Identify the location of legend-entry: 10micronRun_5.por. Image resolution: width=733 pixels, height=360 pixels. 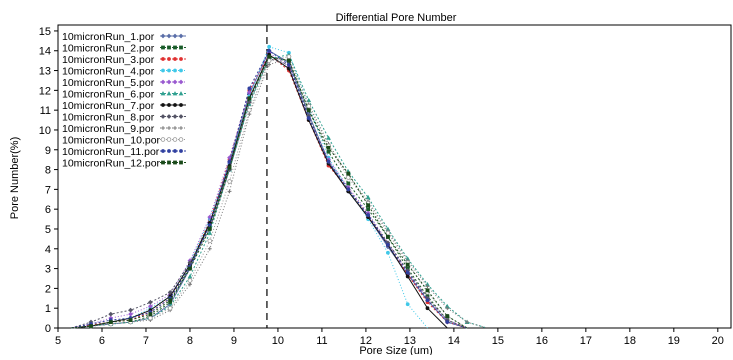
(124, 83).